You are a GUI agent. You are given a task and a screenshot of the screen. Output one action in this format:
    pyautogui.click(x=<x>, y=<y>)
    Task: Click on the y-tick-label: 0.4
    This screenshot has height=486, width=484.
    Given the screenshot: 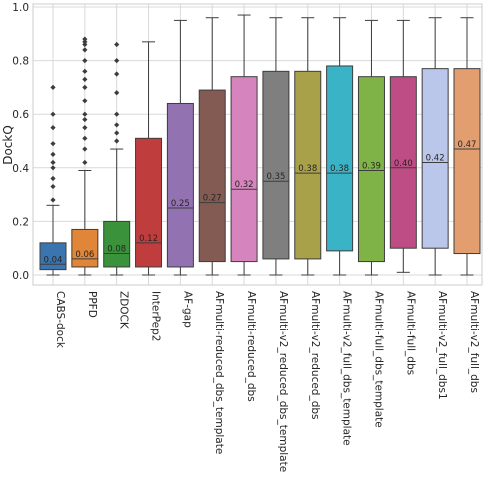 What is the action you would take?
    pyautogui.click(x=20, y=169)
    